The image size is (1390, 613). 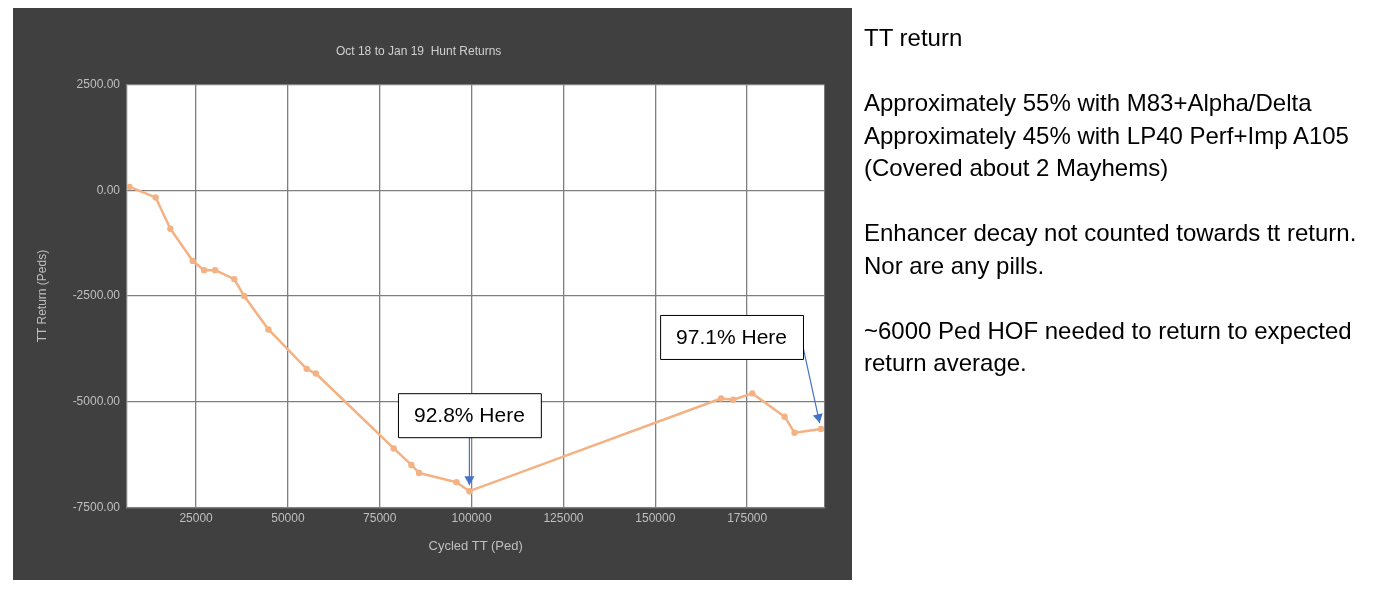 What do you see at coordinates (1107, 135) in the screenshot?
I see `text: Approximately 55% with M83+Alpha/Delta Approximately 45% with LP40 Perf+Imp A105 (Covered about 2 Mayhems)` at bounding box center [1107, 135].